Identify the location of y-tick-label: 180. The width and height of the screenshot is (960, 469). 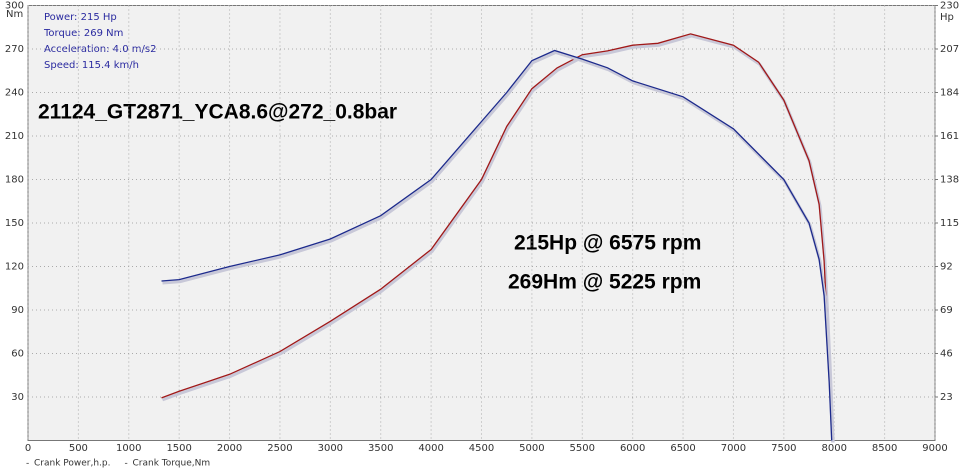
(14, 180).